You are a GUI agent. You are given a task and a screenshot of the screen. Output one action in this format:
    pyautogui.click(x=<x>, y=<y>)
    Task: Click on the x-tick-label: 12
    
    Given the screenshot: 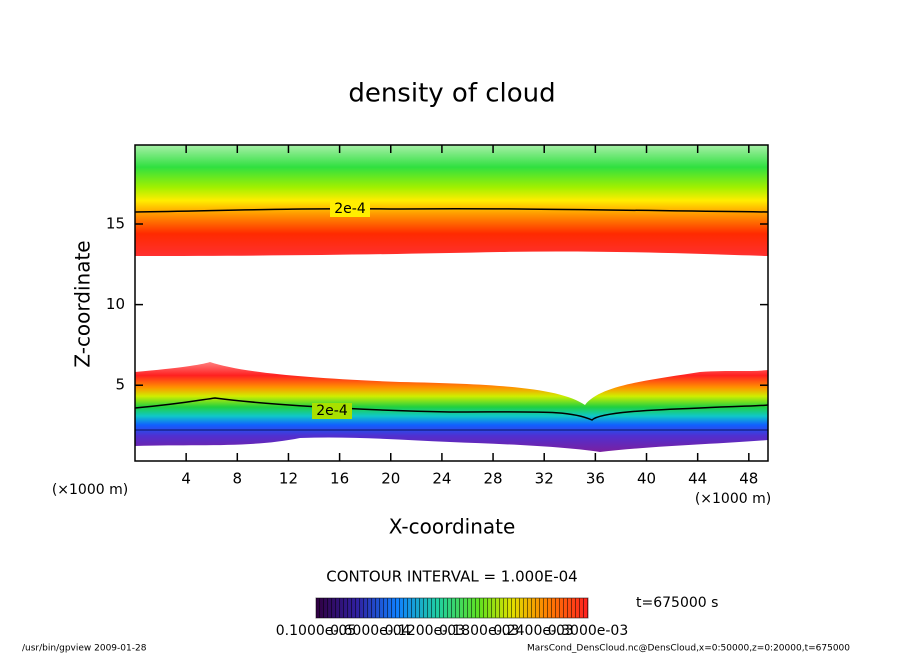 What is the action you would take?
    pyautogui.click(x=288, y=479)
    